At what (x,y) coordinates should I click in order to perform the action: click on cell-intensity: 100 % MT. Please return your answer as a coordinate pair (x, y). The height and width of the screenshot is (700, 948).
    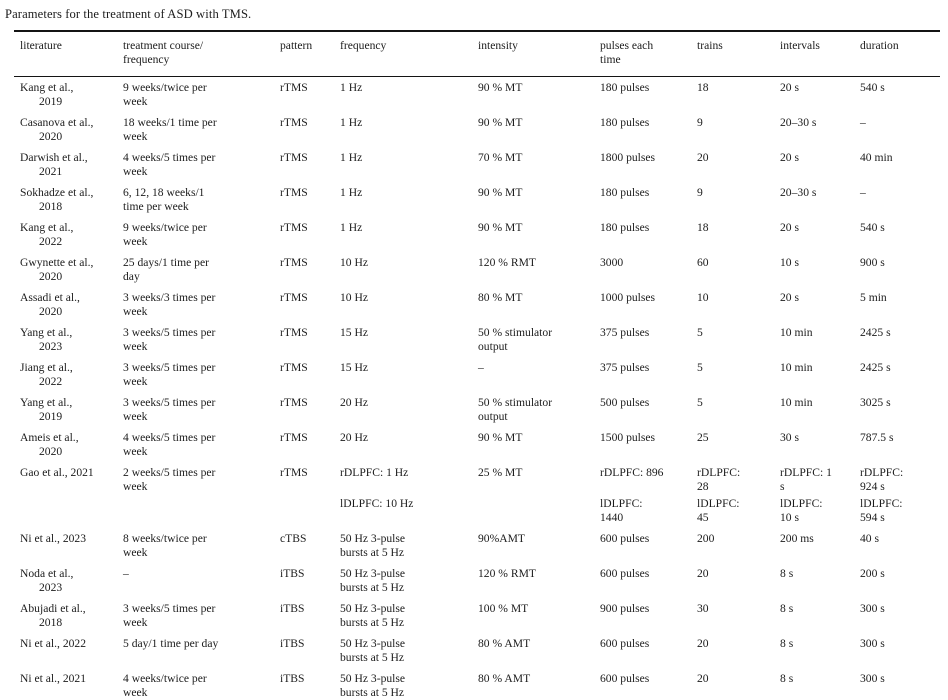
    Looking at the image, I should click on (503, 608).